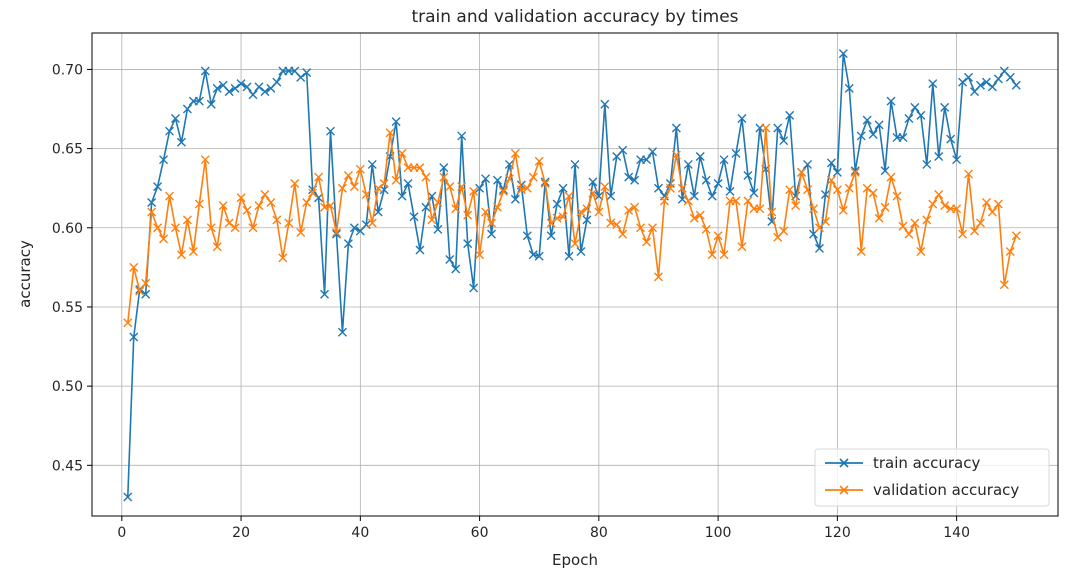  What do you see at coordinates (926, 463) in the screenshot?
I see `legend-label-train: train accuracy` at bounding box center [926, 463].